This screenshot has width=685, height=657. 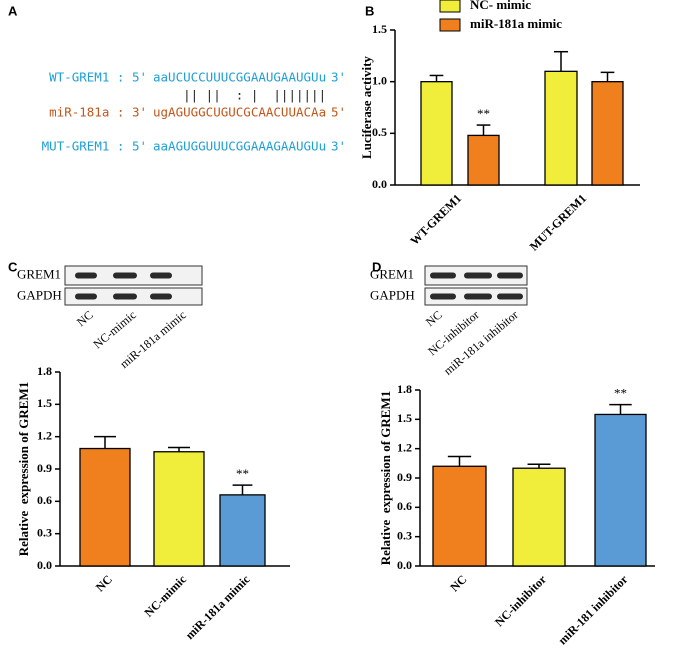 What do you see at coordinates (98, 112) in the screenshot?
I see `sequence-name: miR-181a : 3'` at bounding box center [98, 112].